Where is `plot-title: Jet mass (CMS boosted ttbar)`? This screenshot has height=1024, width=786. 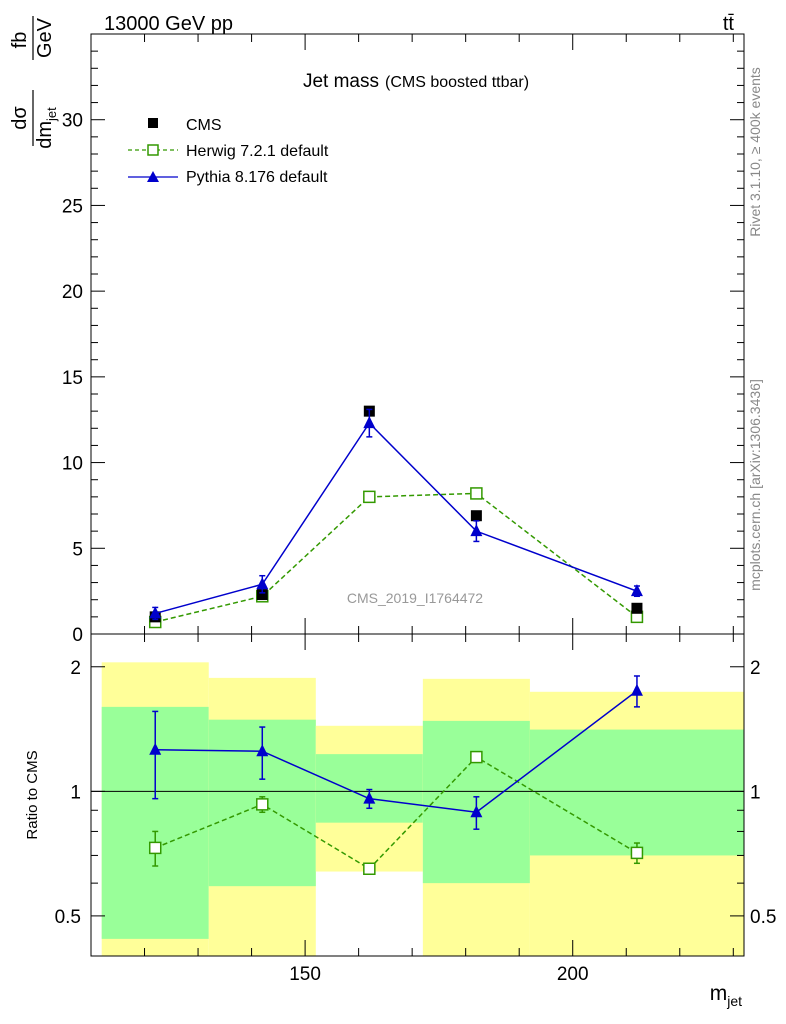 plot-title: Jet mass (CMS boosted ttbar) is located at coordinates (416, 81).